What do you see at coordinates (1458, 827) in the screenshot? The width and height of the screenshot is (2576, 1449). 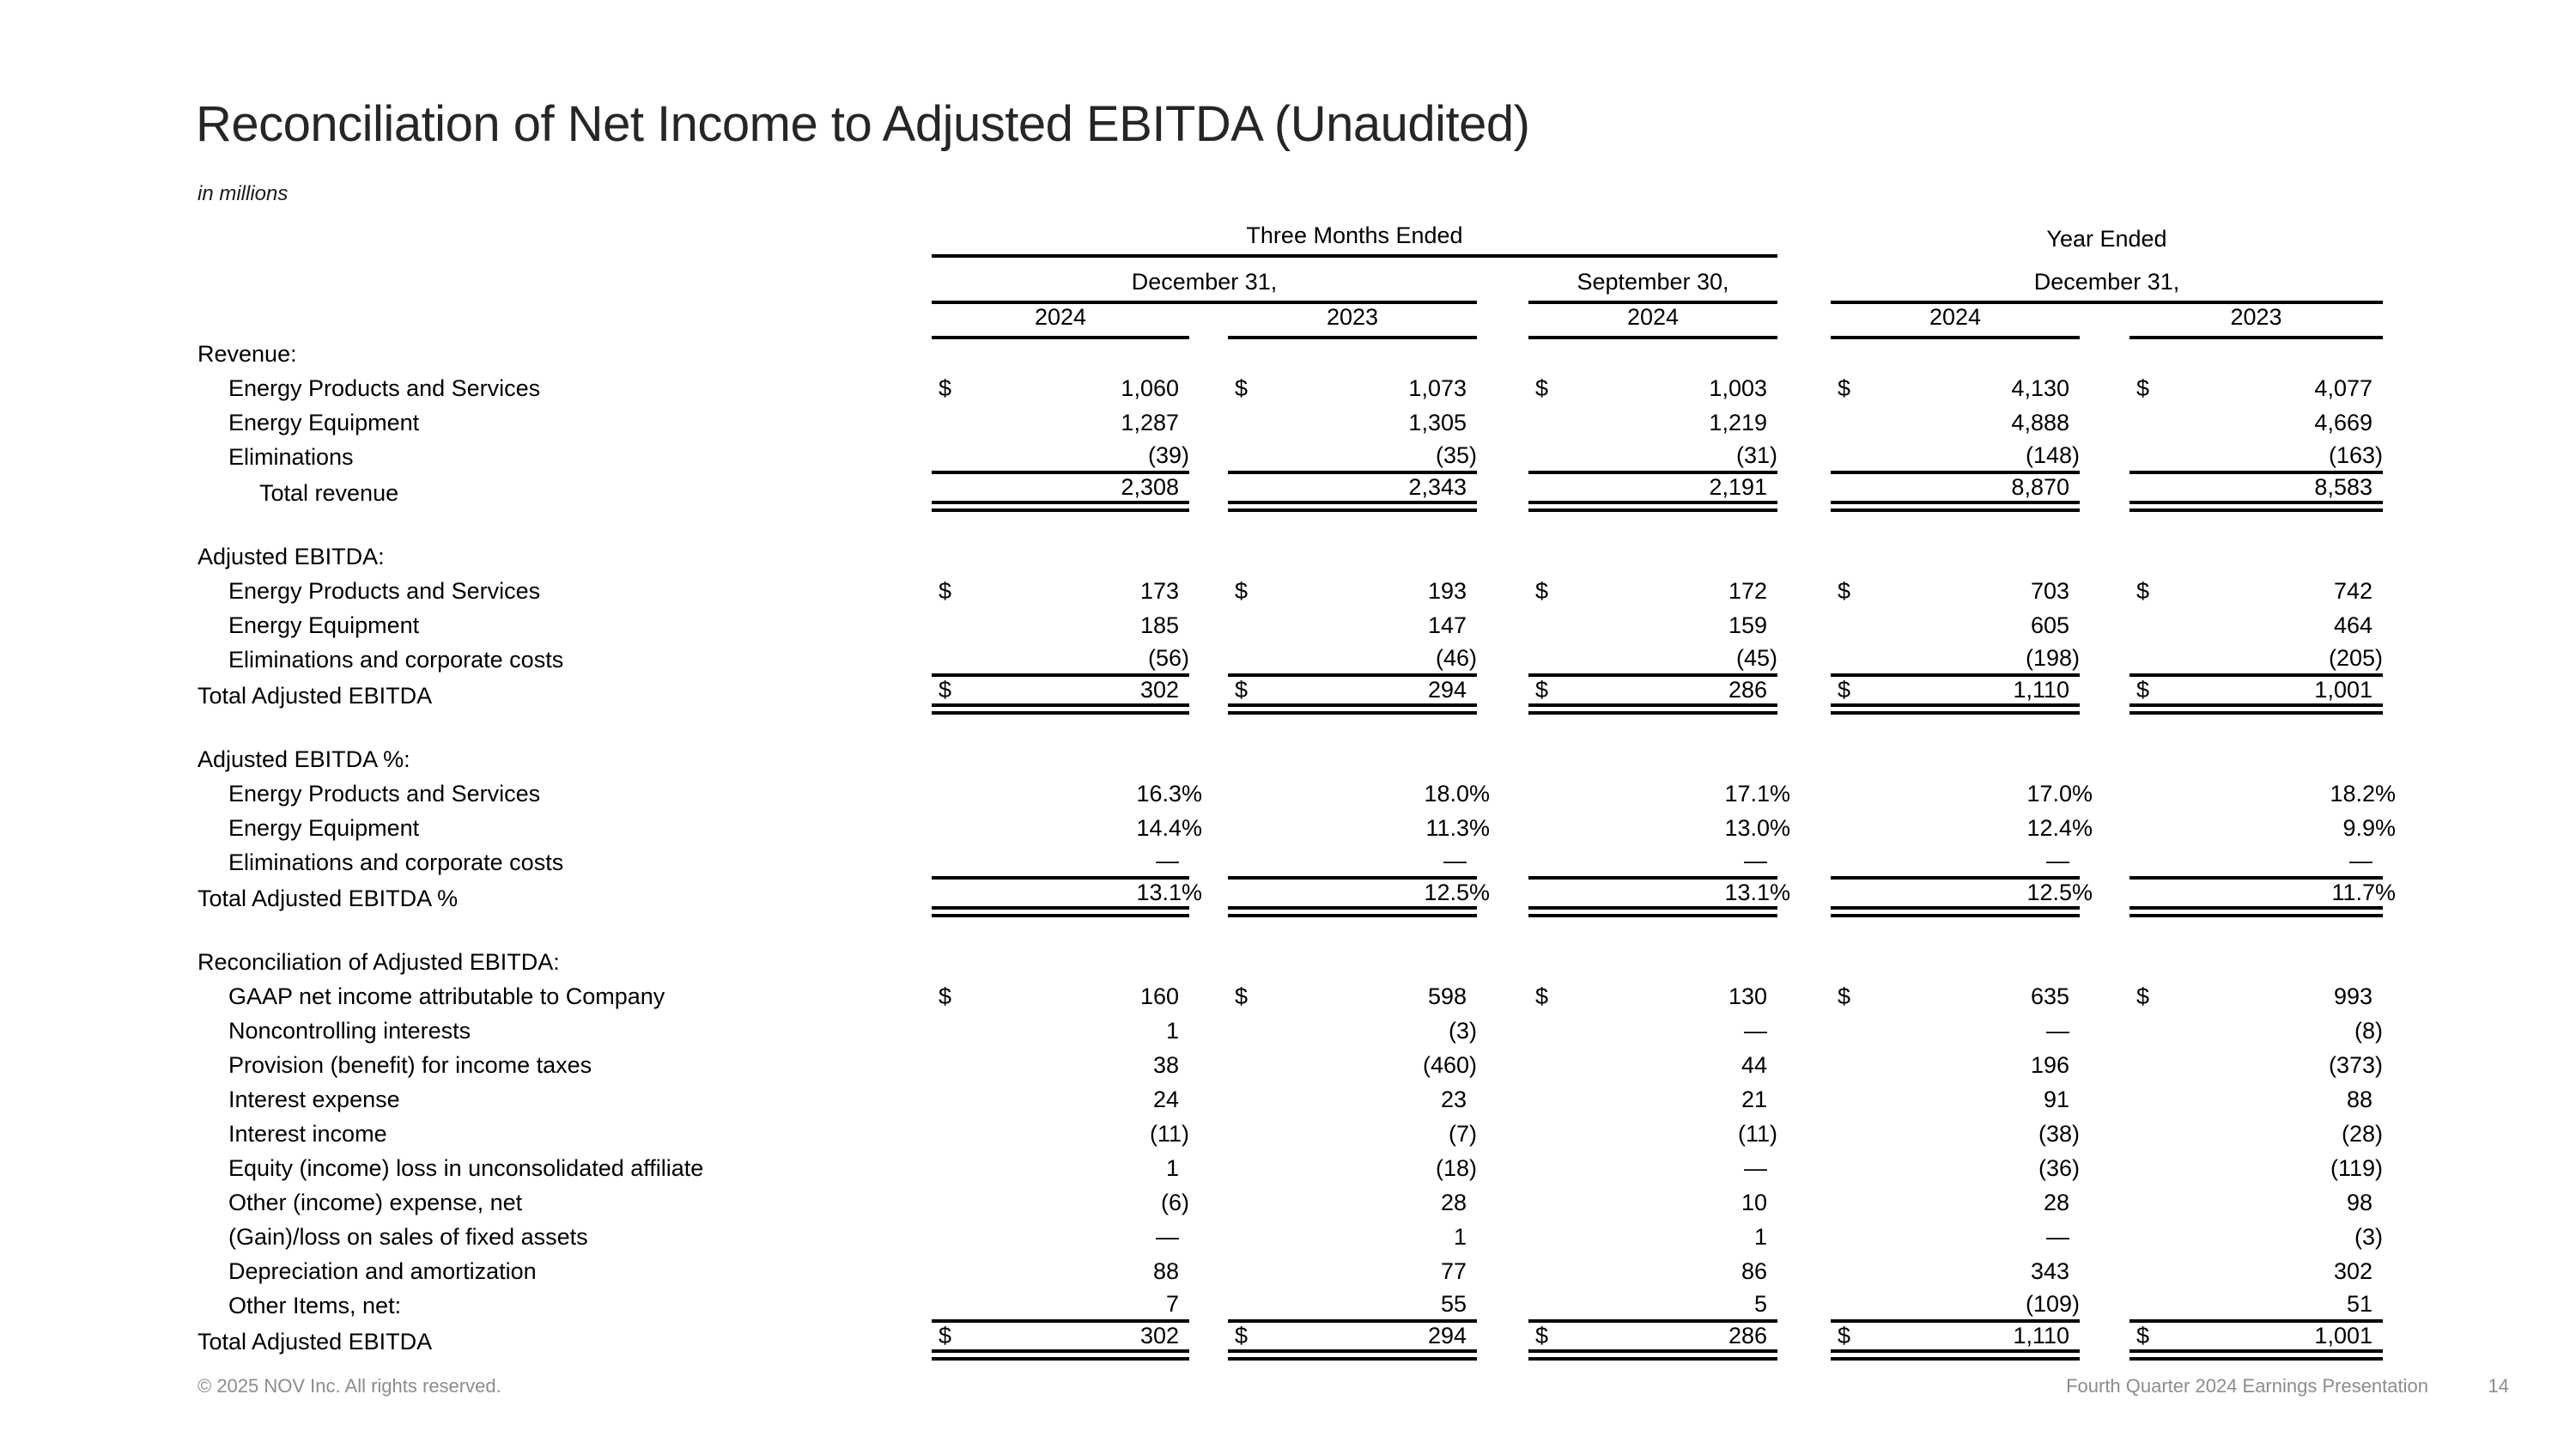 I see `cell-value: 11.3%` at bounding box center [1458, 827].